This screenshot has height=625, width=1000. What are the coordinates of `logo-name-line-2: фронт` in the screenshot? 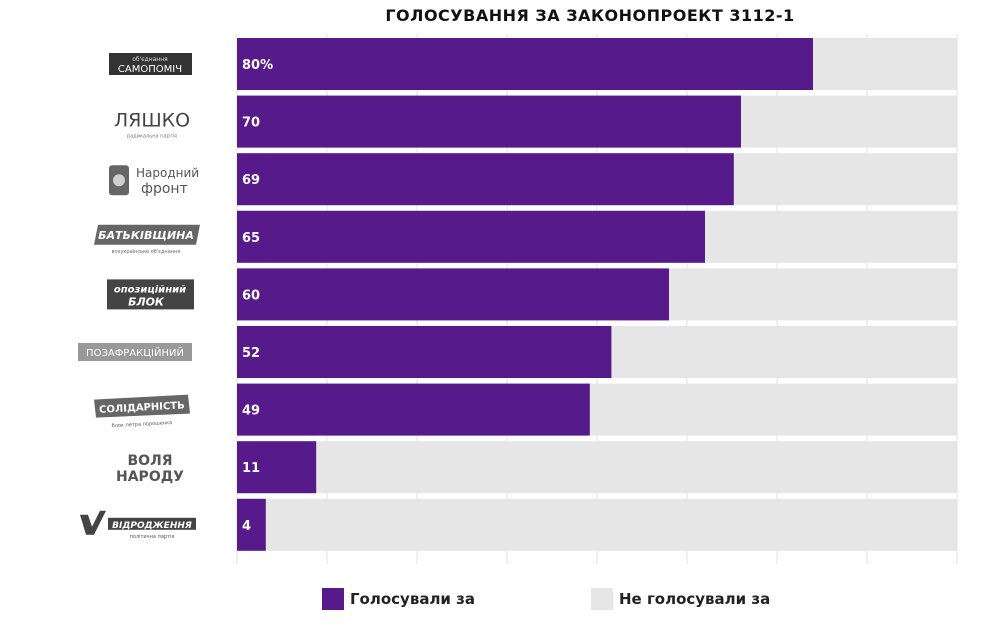 It's located at (164, 189).